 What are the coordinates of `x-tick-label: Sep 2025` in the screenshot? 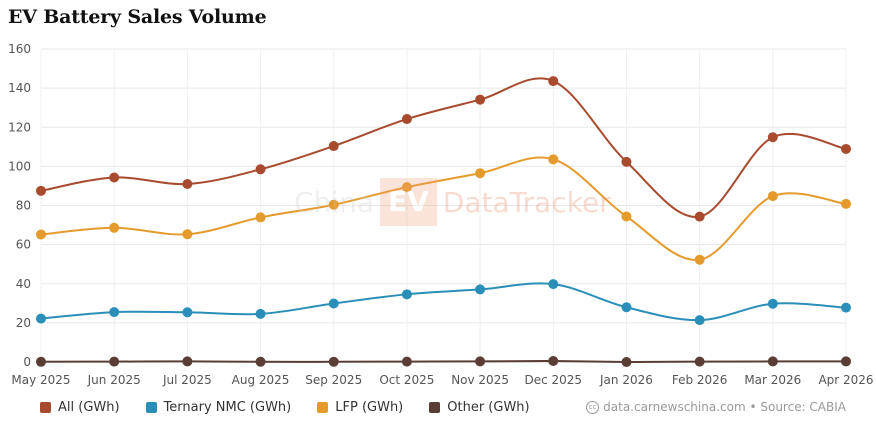 It's located at (333, 380).